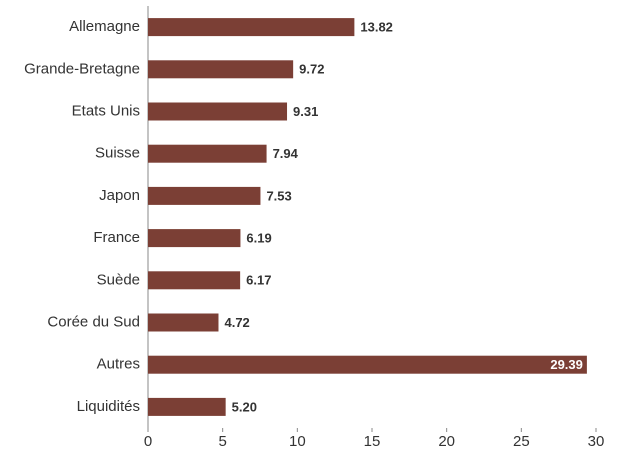 This screenshot has width=618, height=459. What do you see at coordinates (311, 69) in the screenshot?
I see `value-label: 9.72` at bounding box center [311, 69].